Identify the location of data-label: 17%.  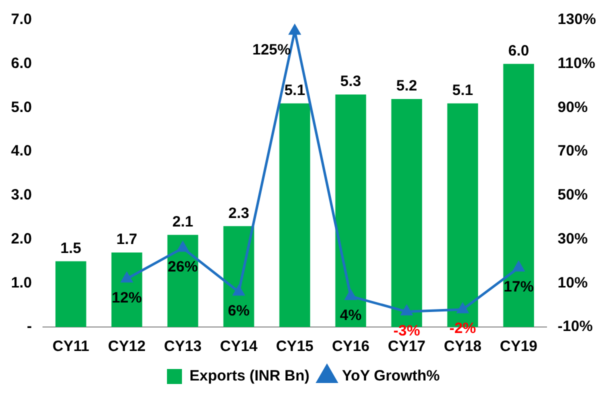
(519, 287).